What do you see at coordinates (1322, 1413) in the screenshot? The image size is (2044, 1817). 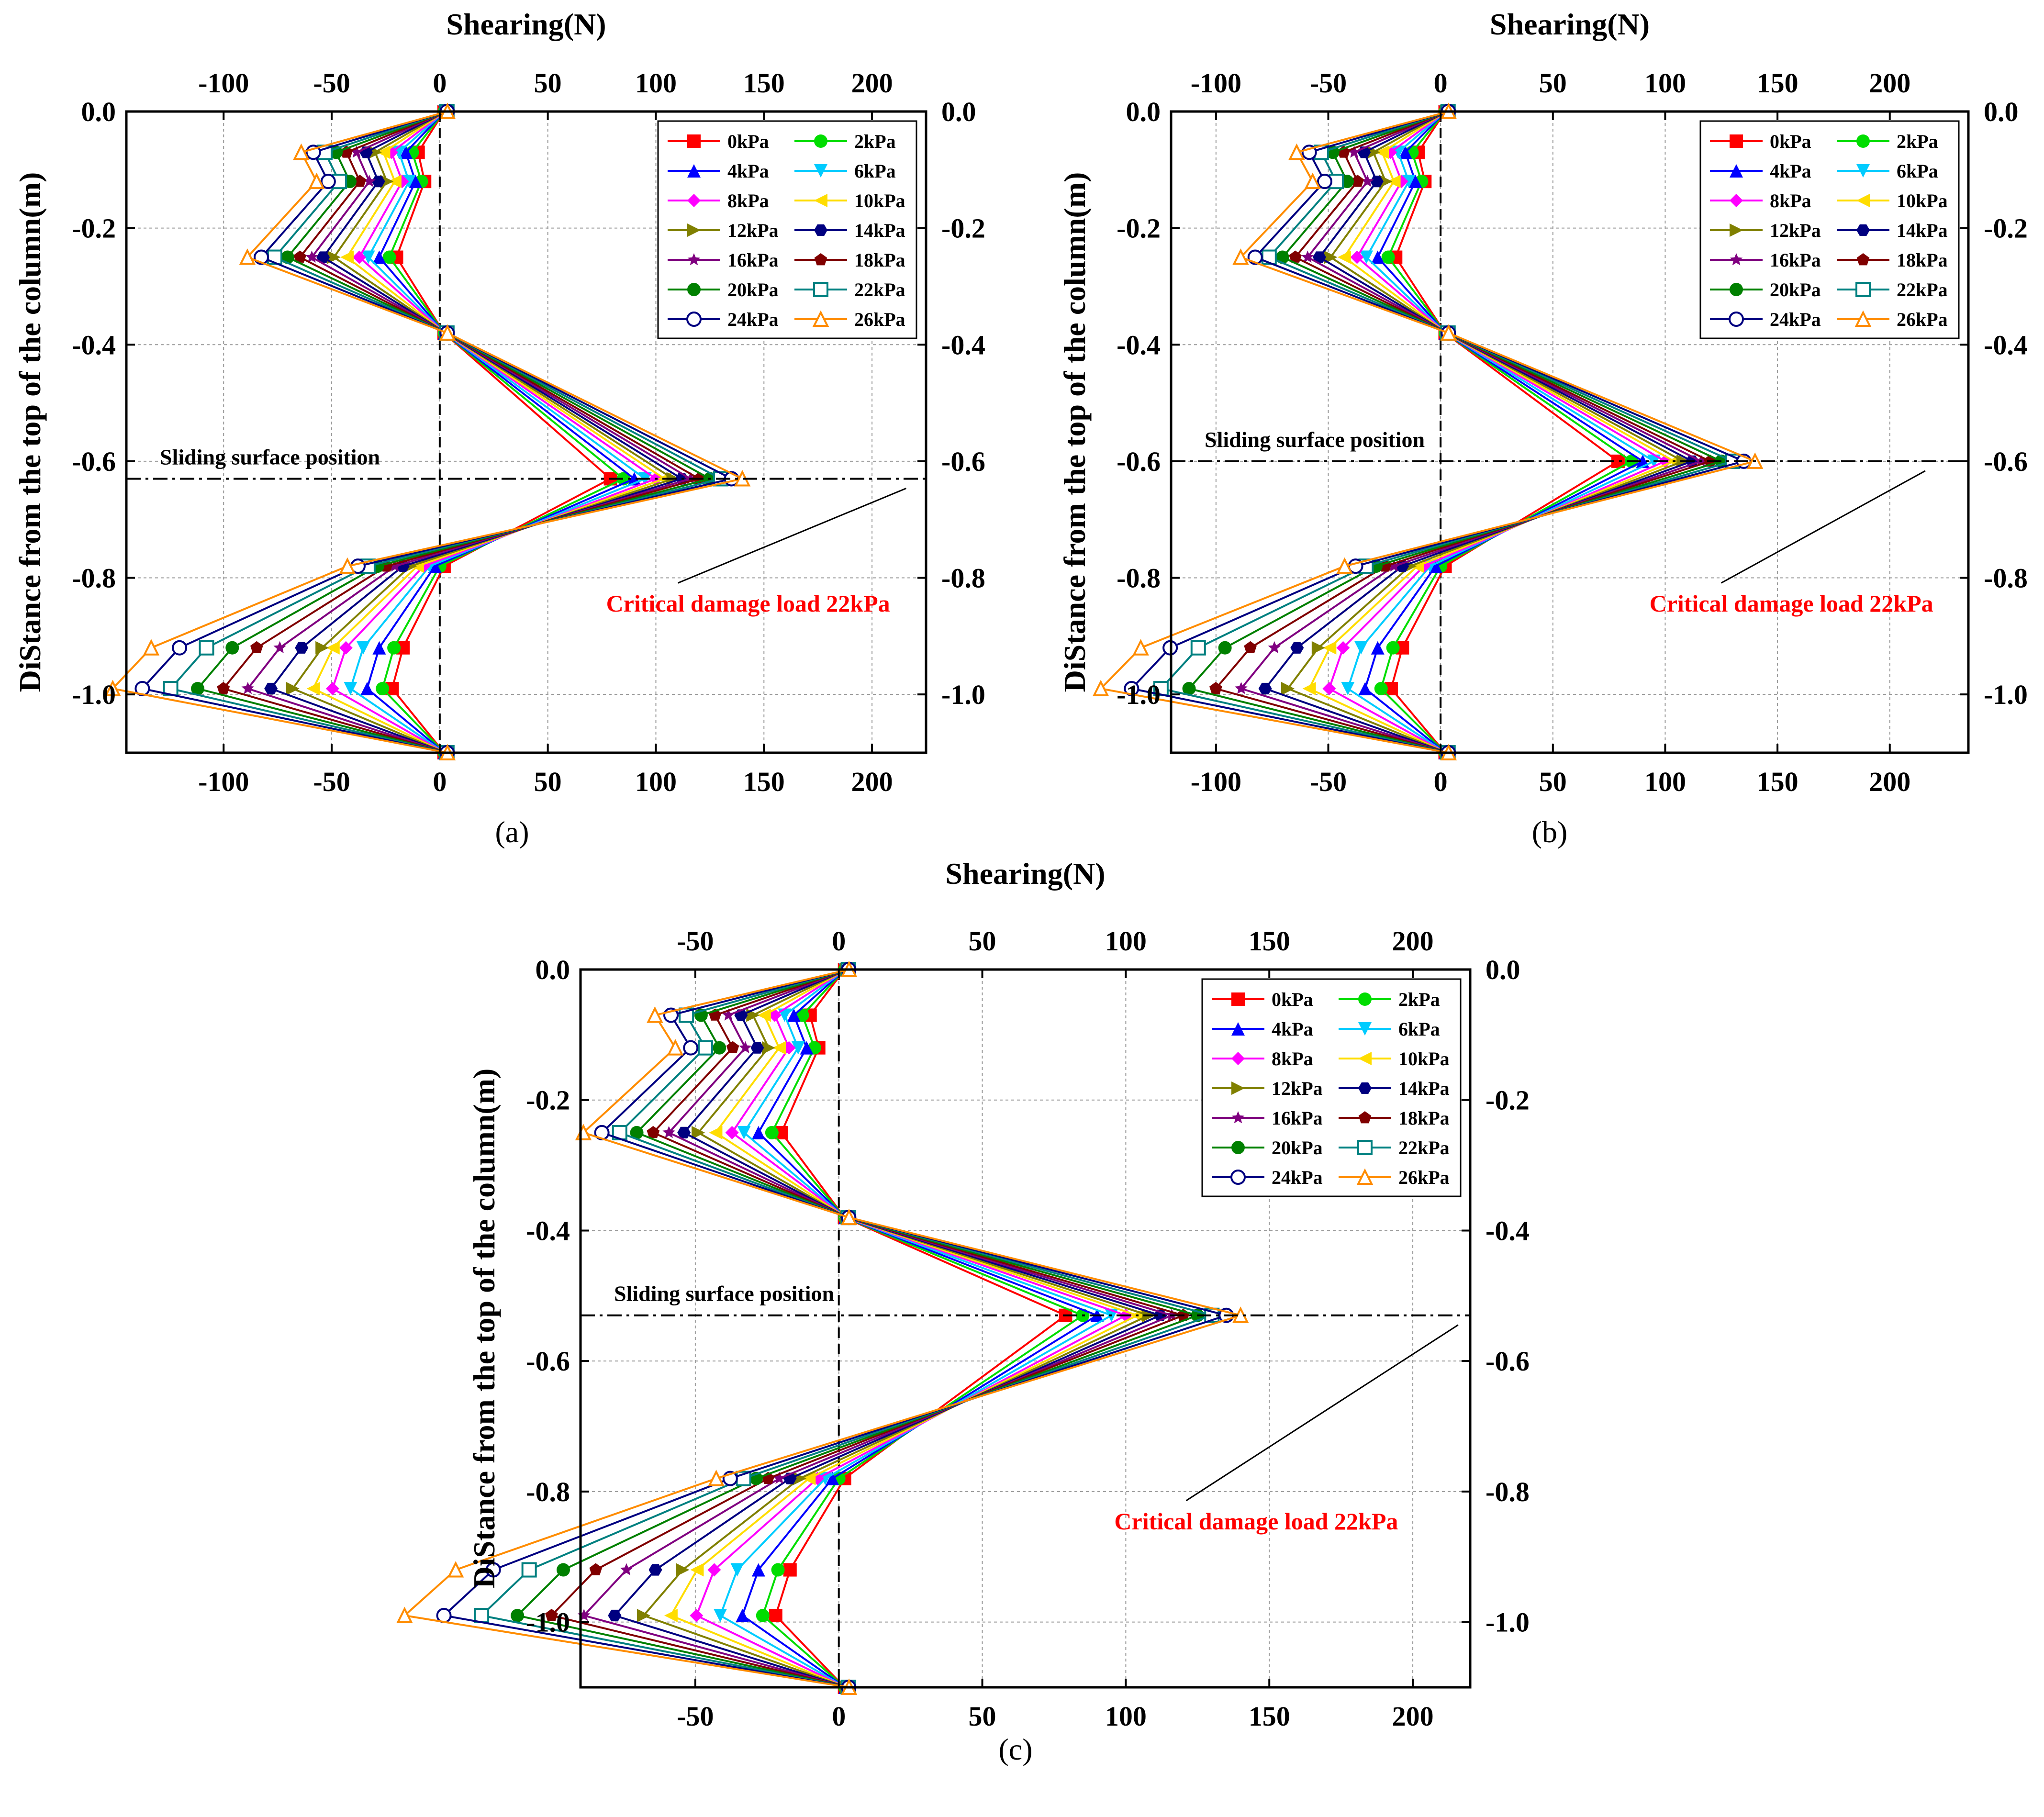 I see `critical-arrow` at bounding box center [1322, 1413].